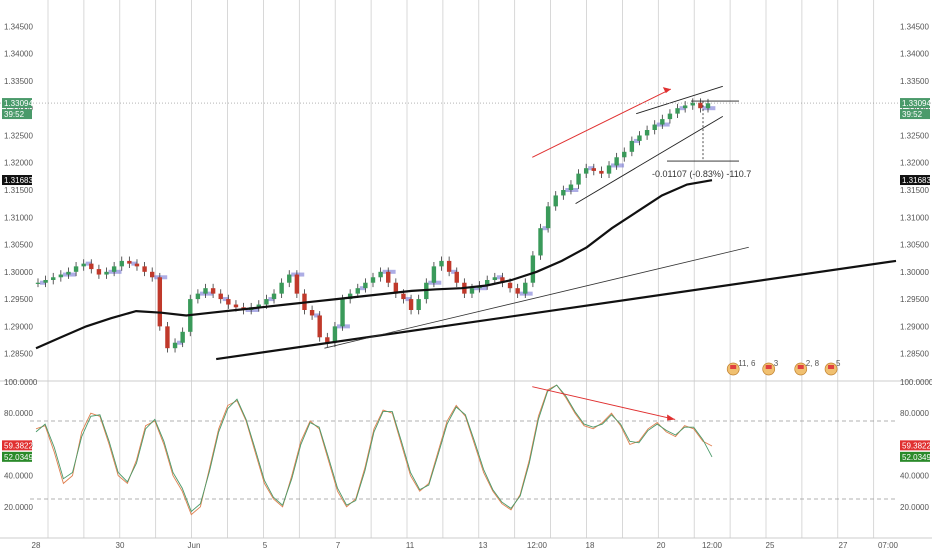 The height and width of the screenshot is (550, 932). Describe the element at coordinates (741, 367) in the screenshot. I see `event-flag-icon: 11, 6` at that location.